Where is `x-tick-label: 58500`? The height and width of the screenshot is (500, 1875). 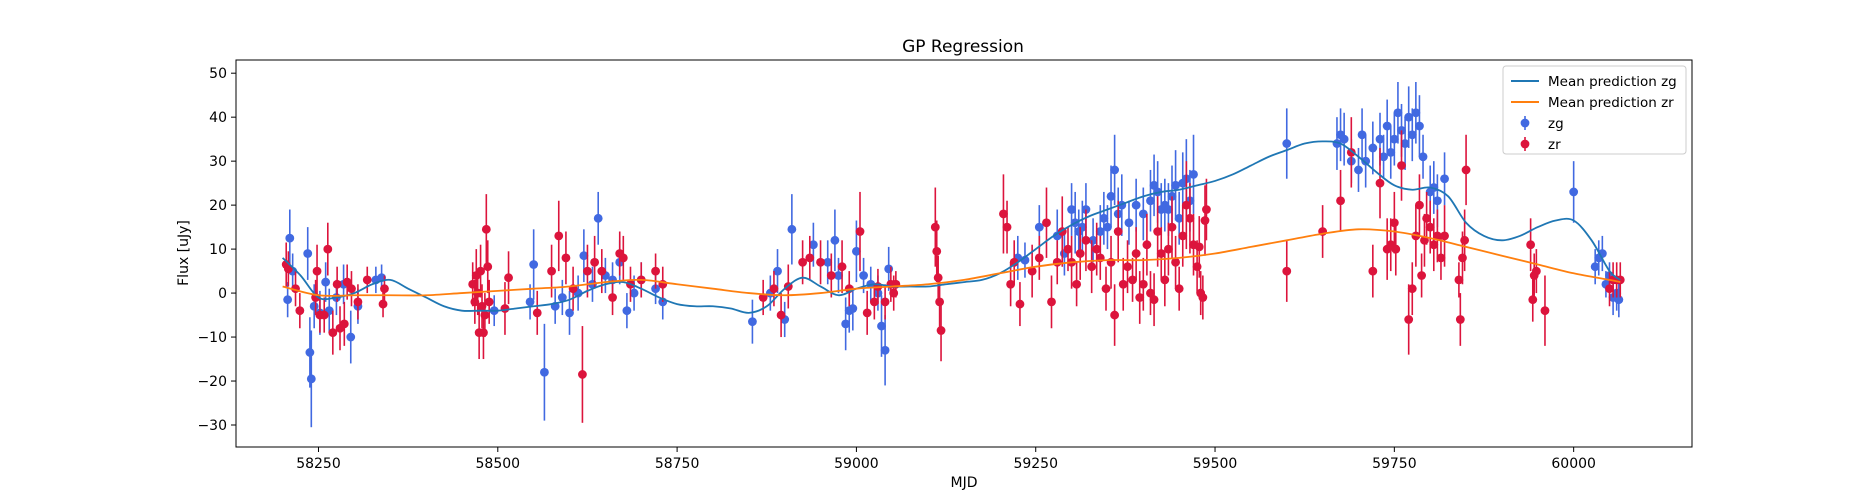 x-tick-label: 58500 is located at coordinates (498, 464).